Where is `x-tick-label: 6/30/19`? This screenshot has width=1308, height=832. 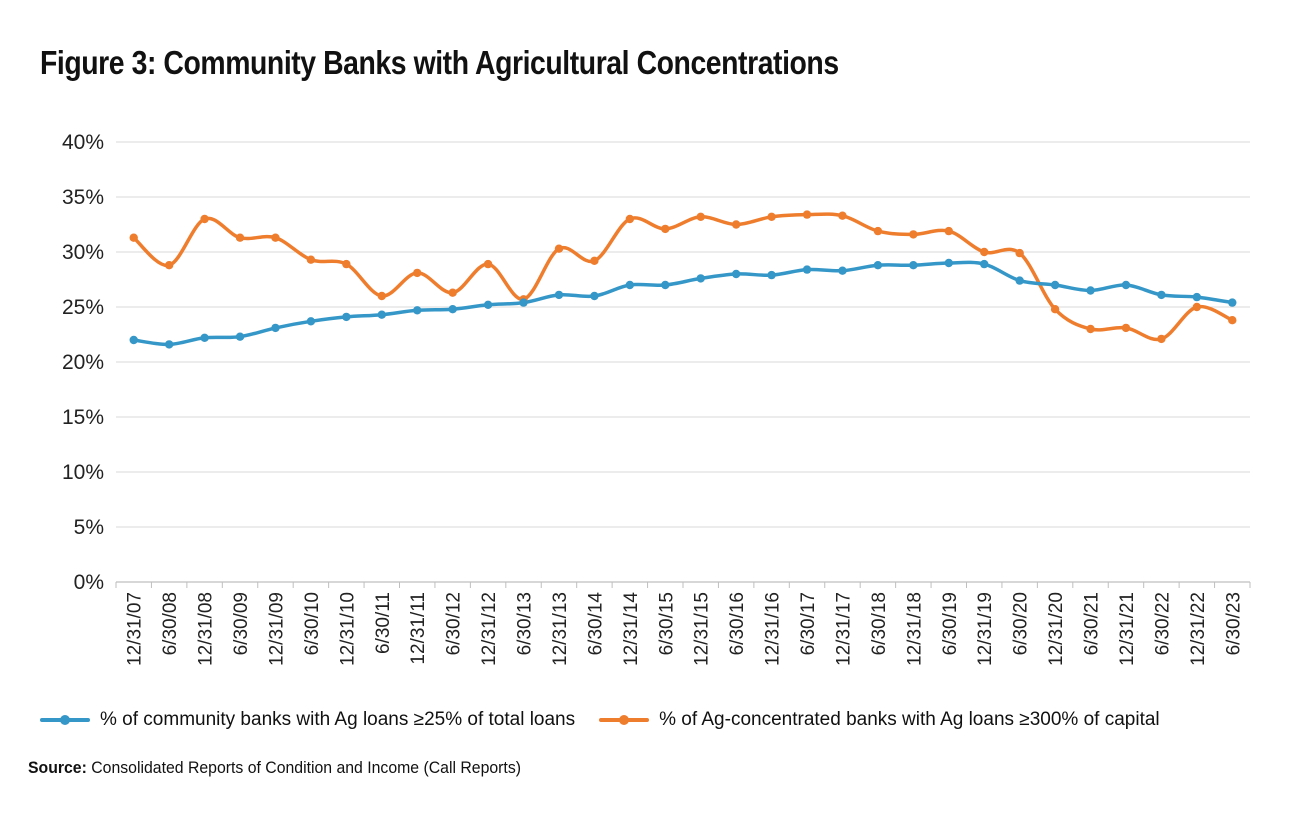 x-tick-label: 6/30/19 is located at coordinates (950, 623).